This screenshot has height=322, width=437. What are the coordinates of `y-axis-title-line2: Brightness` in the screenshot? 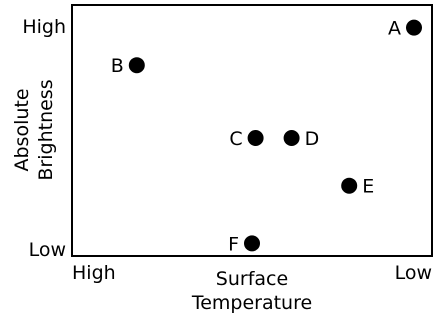 It's located at (46, 129).